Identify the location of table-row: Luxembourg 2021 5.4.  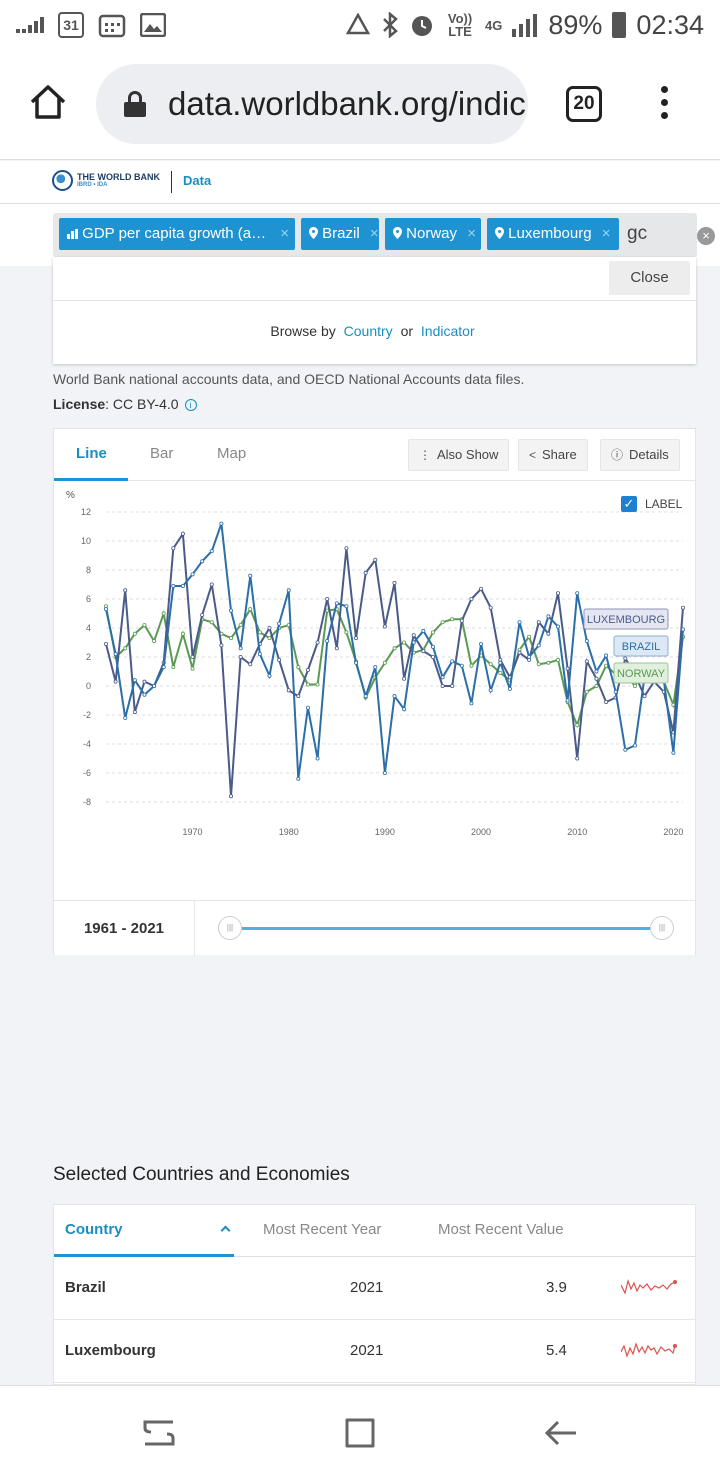
(374, 1351).